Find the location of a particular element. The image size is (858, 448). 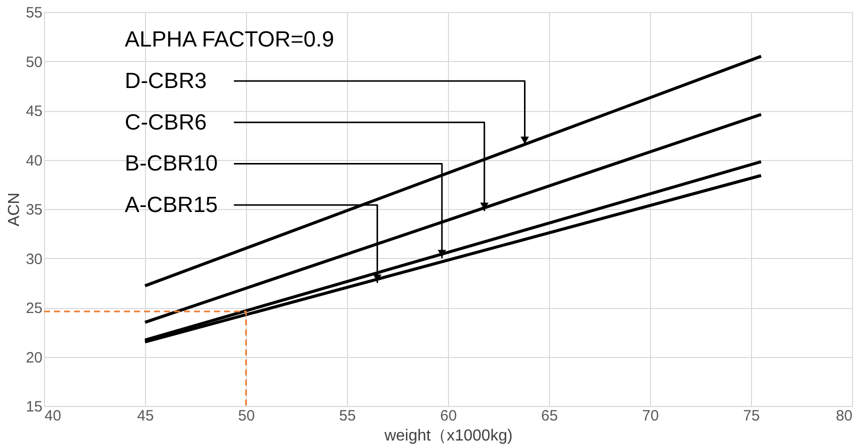

x-tick-label: 70 is located at coordinates (650, 416).